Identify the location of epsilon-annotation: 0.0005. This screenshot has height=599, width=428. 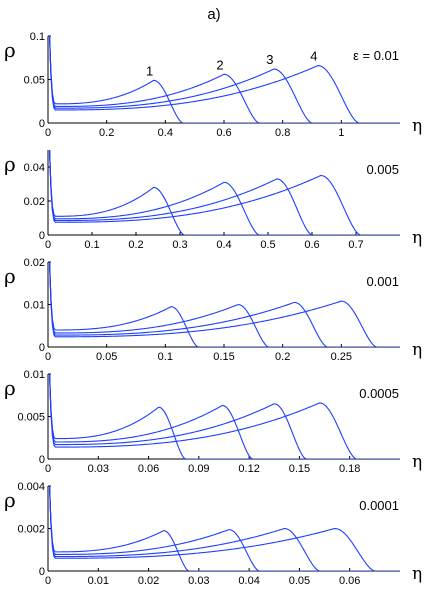
(379, 393).